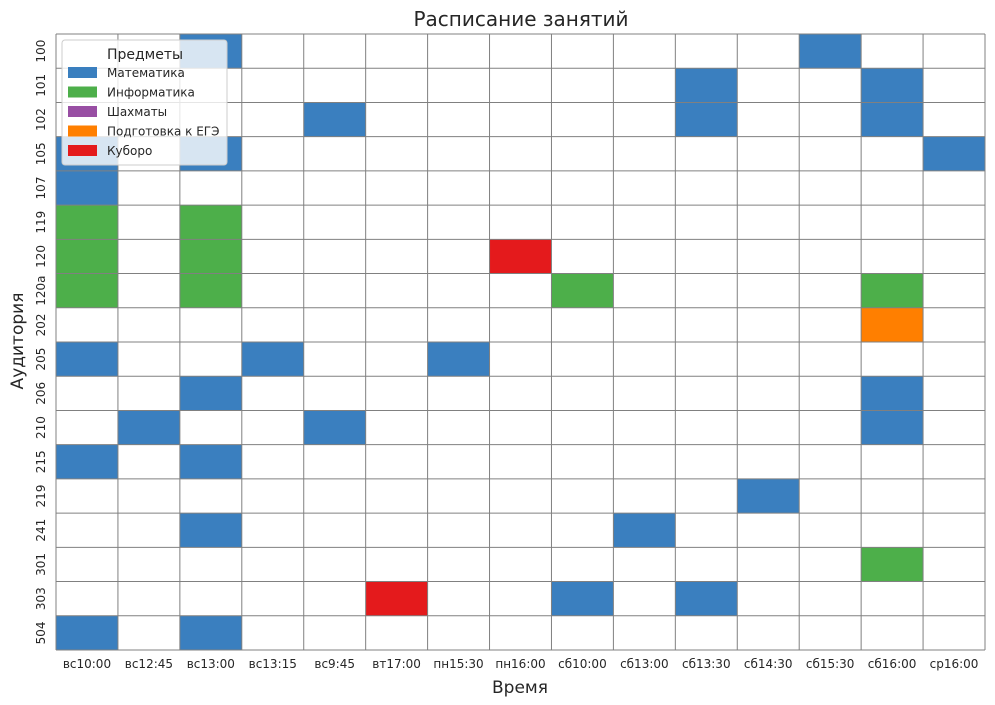  What do you see at coordinates (334, 664) in the screenshot?
I see `x-tick-label: вс9:45` at bounding box center [334, 664].